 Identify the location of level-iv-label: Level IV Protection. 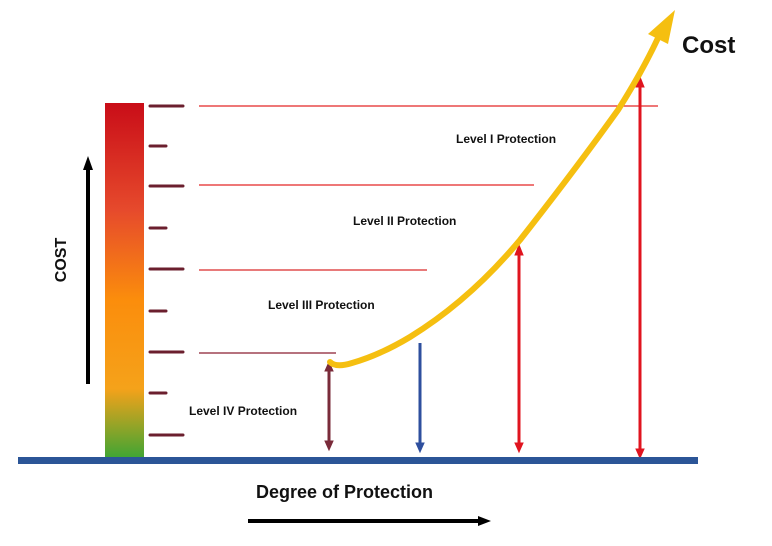
(243, 411).